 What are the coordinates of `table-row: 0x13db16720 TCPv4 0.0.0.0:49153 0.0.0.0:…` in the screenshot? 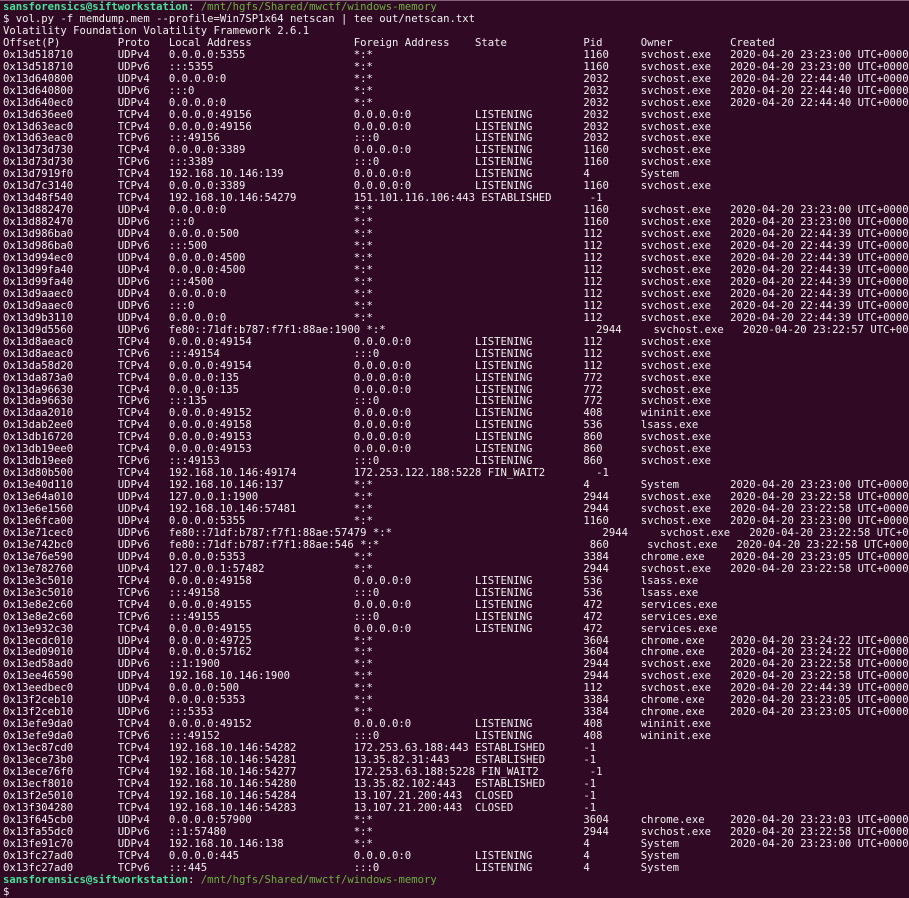 It's located at (357, 437).